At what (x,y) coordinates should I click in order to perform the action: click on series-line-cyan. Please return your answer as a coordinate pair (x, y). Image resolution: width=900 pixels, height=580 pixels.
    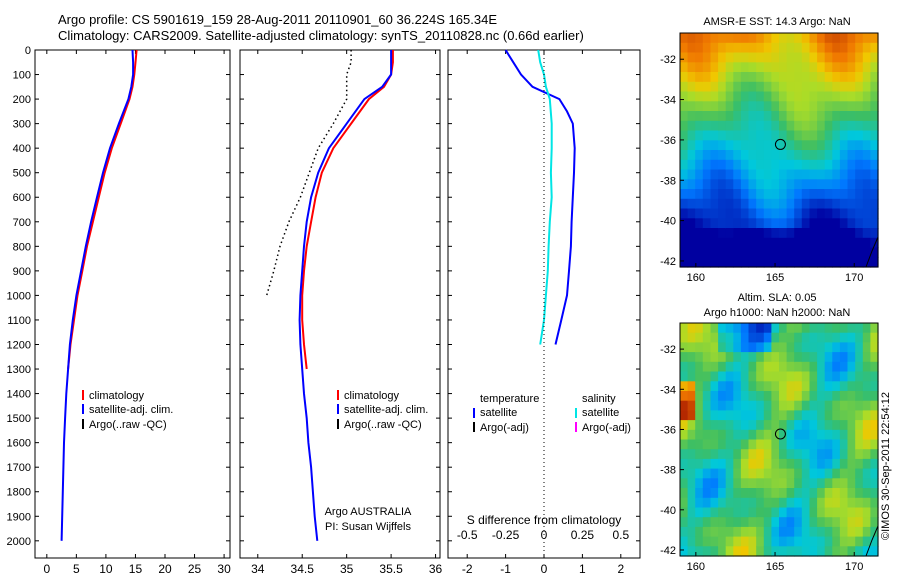
    Looking at the image, I should click on (545, 197).